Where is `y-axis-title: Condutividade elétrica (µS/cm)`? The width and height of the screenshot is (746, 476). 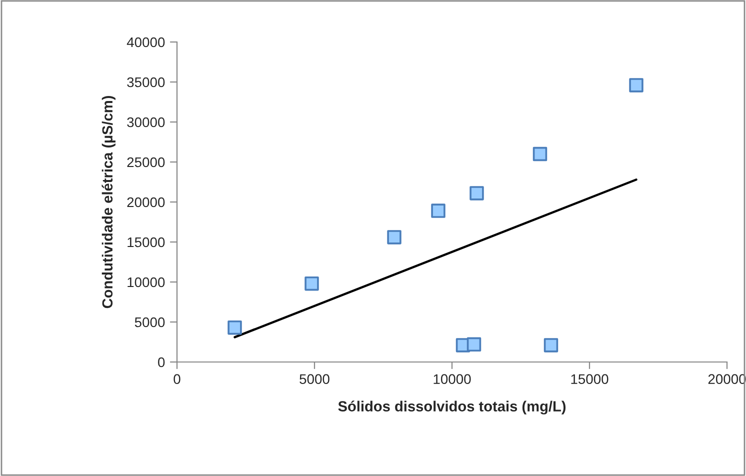 y-axis-title: Condutividade elétrica (µS/cm) is located at coordinates (109, 202).